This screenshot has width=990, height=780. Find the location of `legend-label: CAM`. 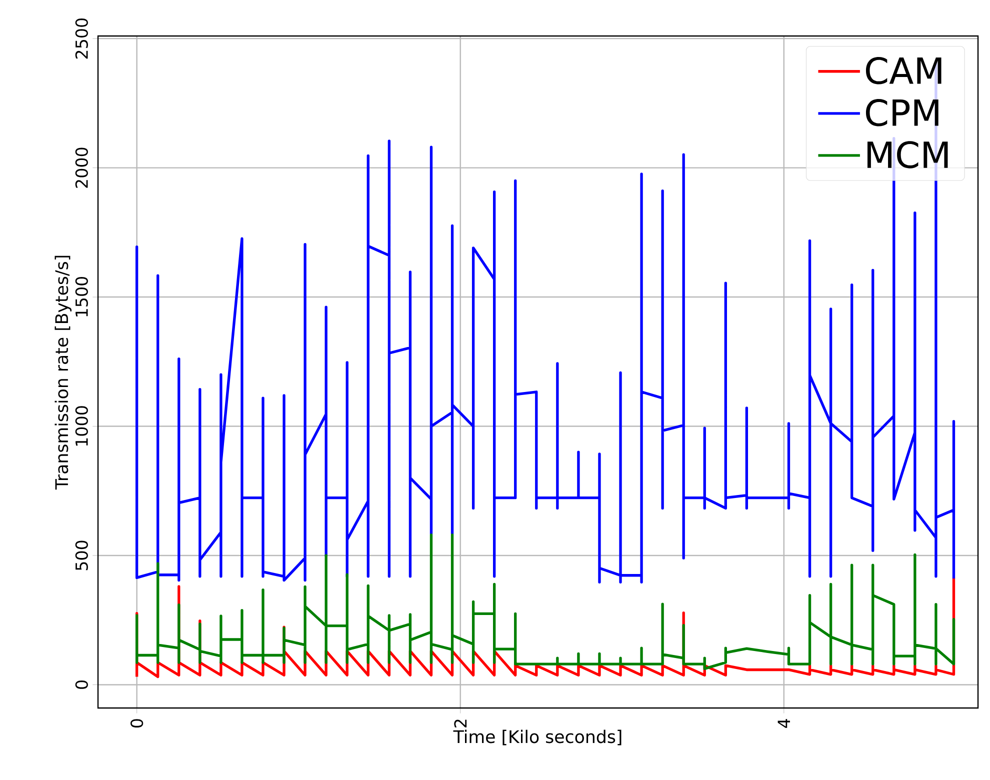

legend-label: CAM is located at coordinates (904, 70).